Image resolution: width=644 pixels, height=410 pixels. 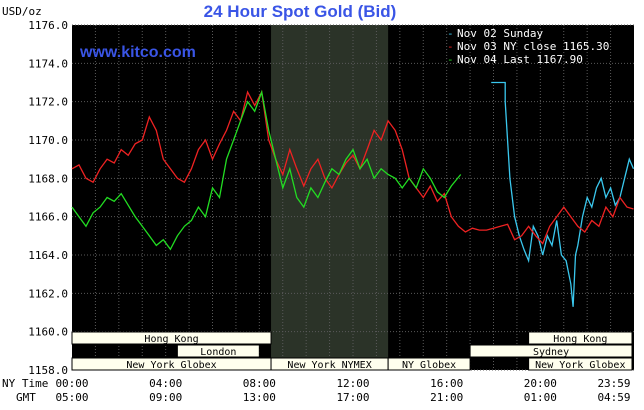 What do you see at coordinates (22, 11) in the screenshot?
I see `y-axis-label: USD/oz` at bounding box center [22, 11].